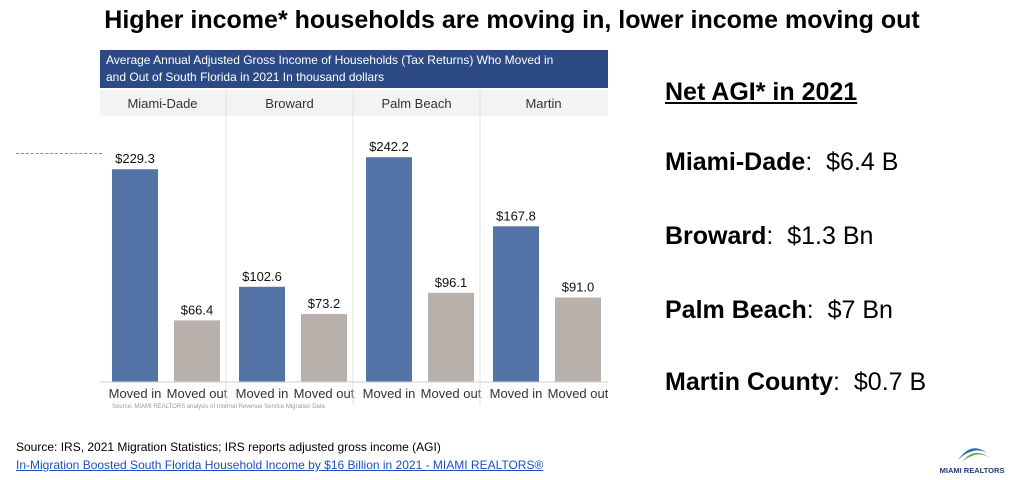 Image resolution: width=1024 pixels, height=480 pixels. I want to click on data-label: $167.8, so click(516, 215).